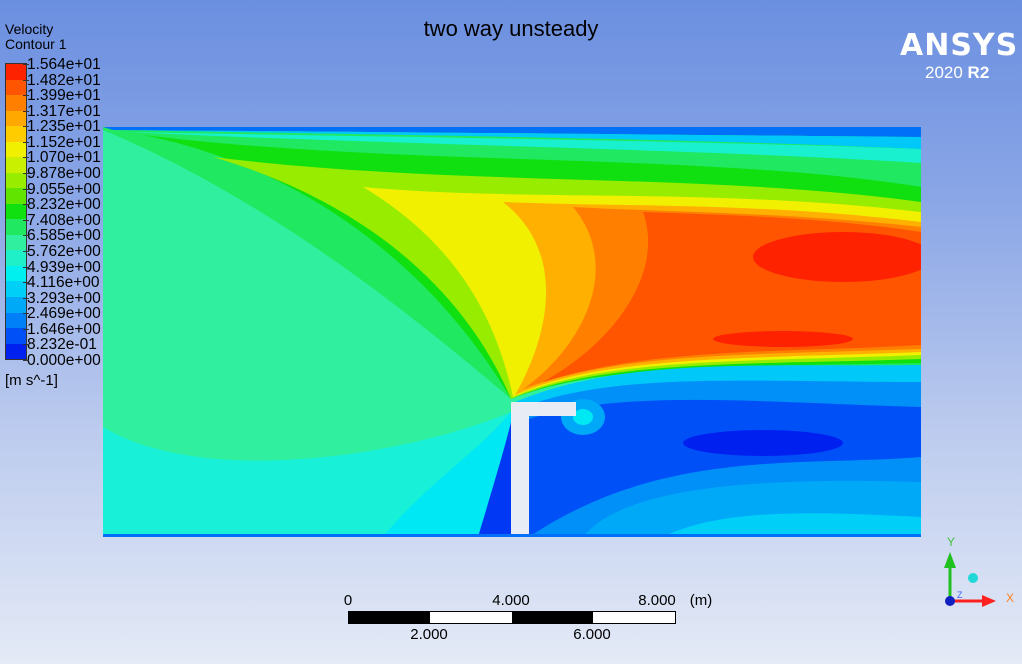  Describe the element at coordinates (517, 139) in the screenshot. I see `band-top-edge2` at that location.